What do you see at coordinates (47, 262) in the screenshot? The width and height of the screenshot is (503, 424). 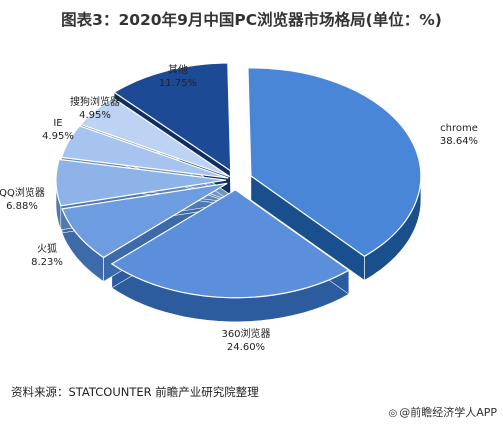 I see `slice-value-s2: 8.23%` at bounding box center [47, 262].